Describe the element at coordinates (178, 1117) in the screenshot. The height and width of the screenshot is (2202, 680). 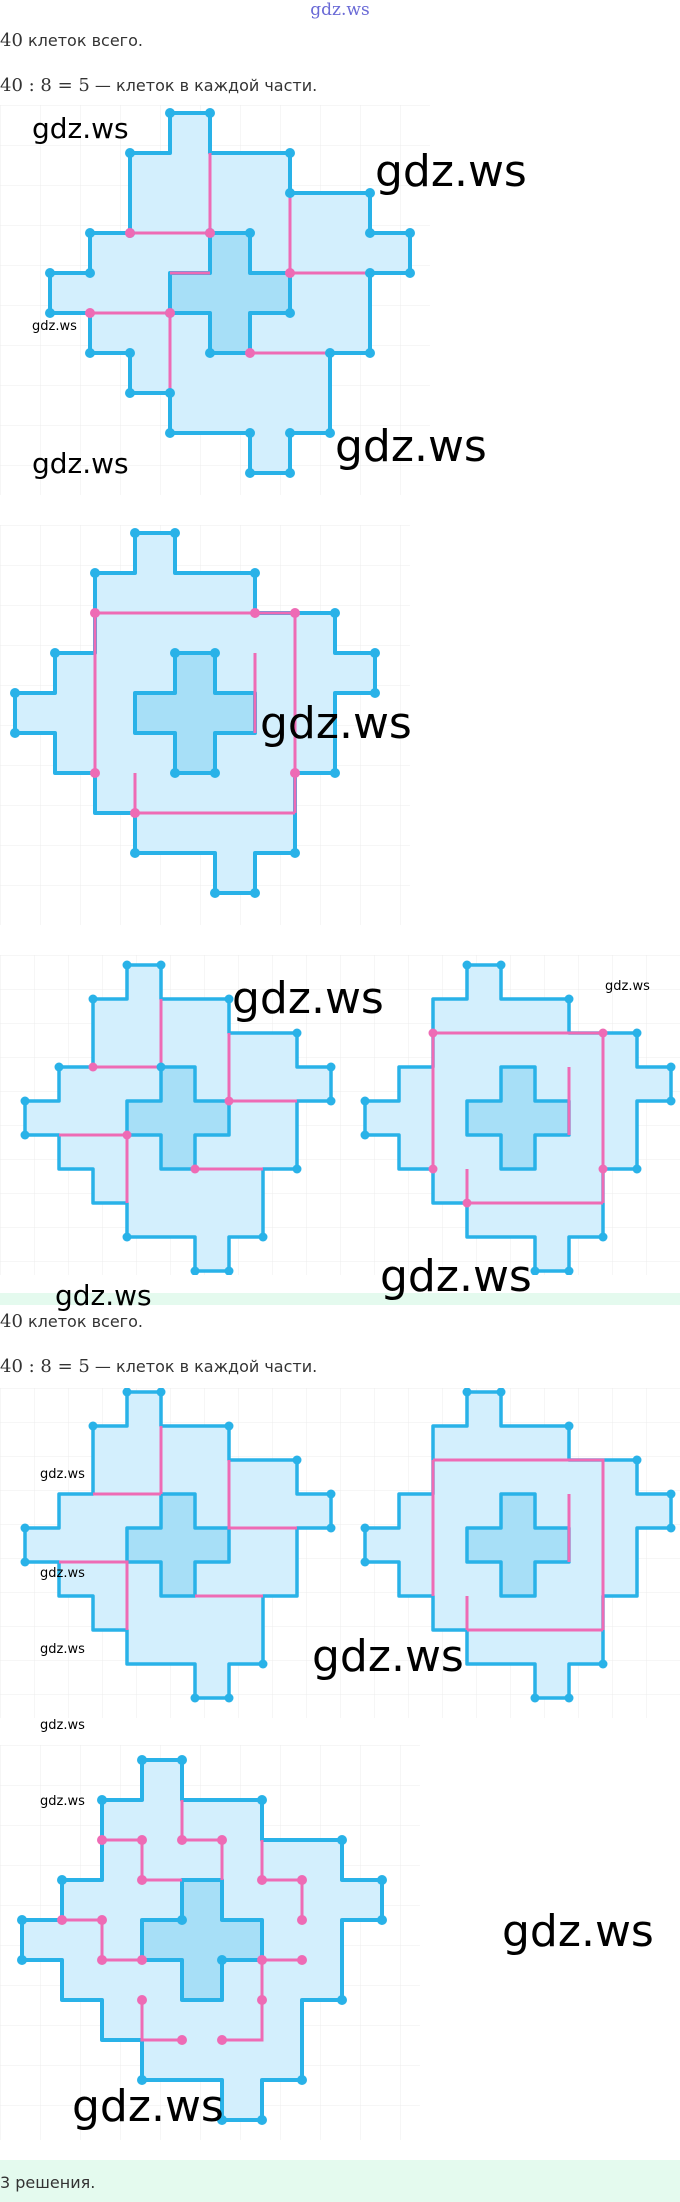
I see `variant-left` at that location.